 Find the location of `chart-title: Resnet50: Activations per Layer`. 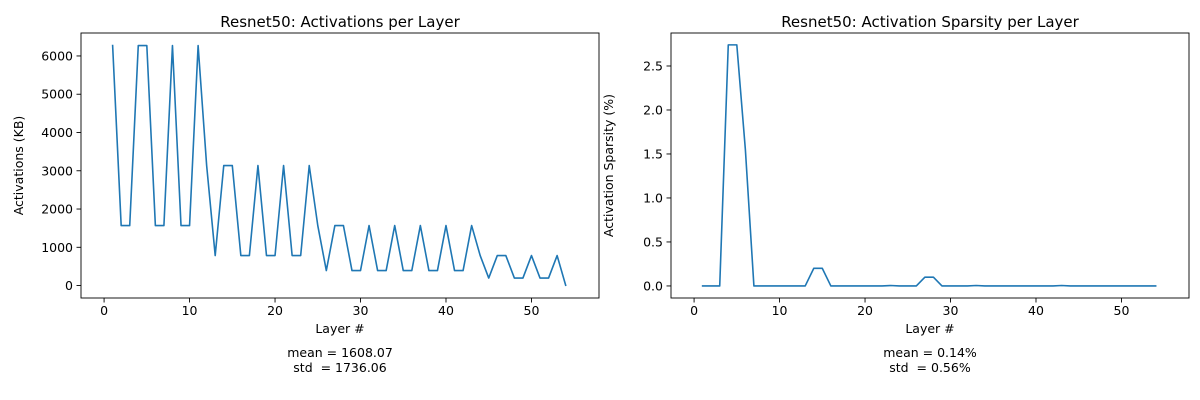

chart-title: Resnet50: Activations per Layer is located at coordinates (340, 22).